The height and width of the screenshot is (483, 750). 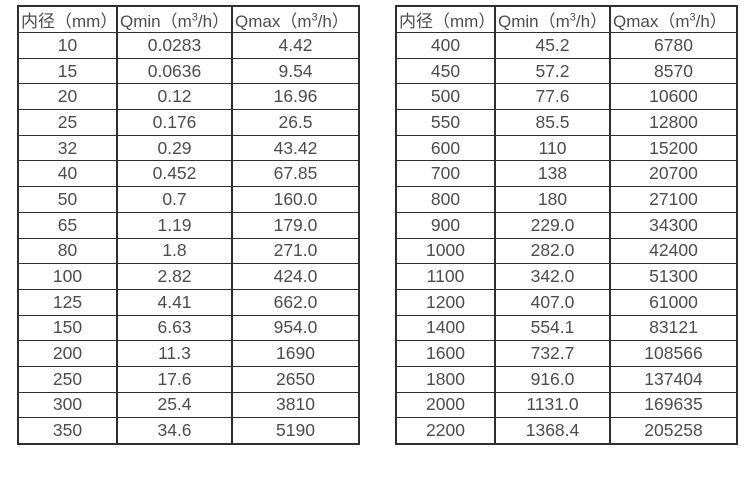 I want to click on table-cell: 450, so click(x=445, y=71).